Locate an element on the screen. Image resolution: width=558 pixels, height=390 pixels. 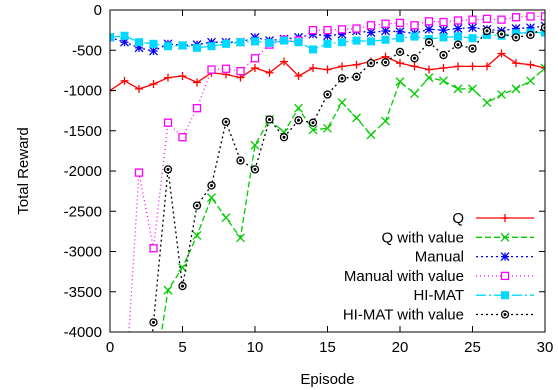
y-tick-label: -3500 is located at coordinates (83, 292).